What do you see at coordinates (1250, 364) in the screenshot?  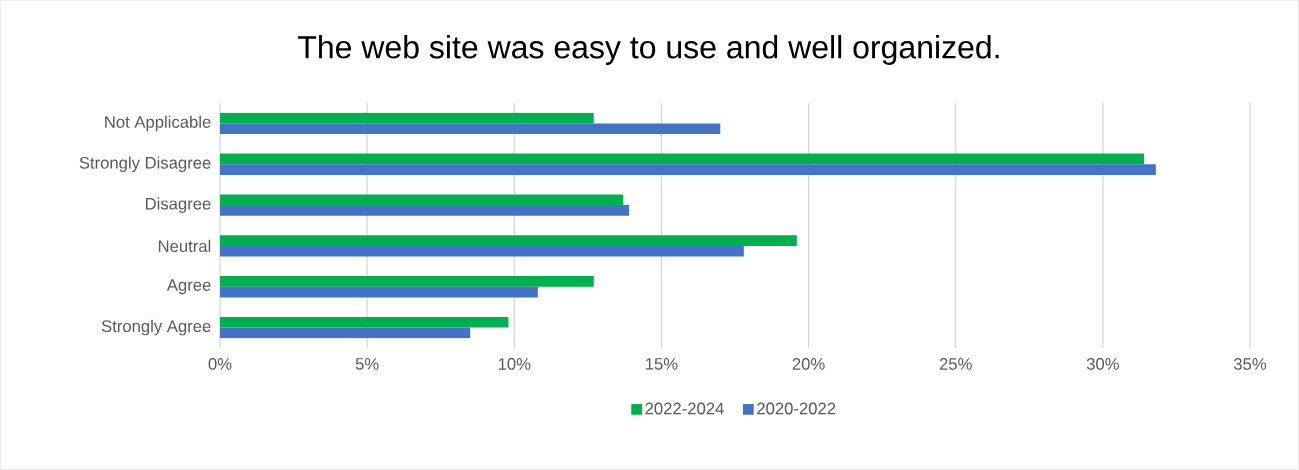 I see `x-tick-label: 35%` at bounding box center [1250, 364].